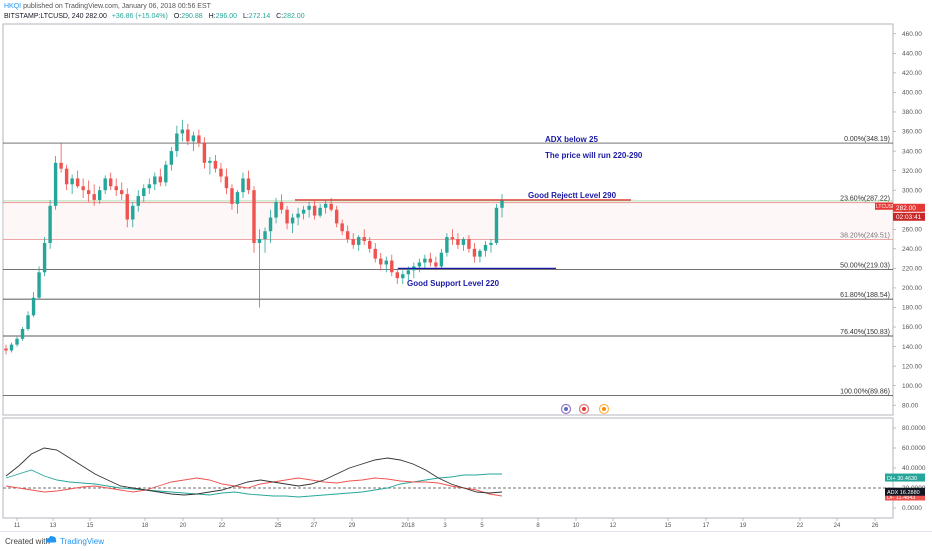  I want to click on price-tick-label: 460.00, so click(912, 34).